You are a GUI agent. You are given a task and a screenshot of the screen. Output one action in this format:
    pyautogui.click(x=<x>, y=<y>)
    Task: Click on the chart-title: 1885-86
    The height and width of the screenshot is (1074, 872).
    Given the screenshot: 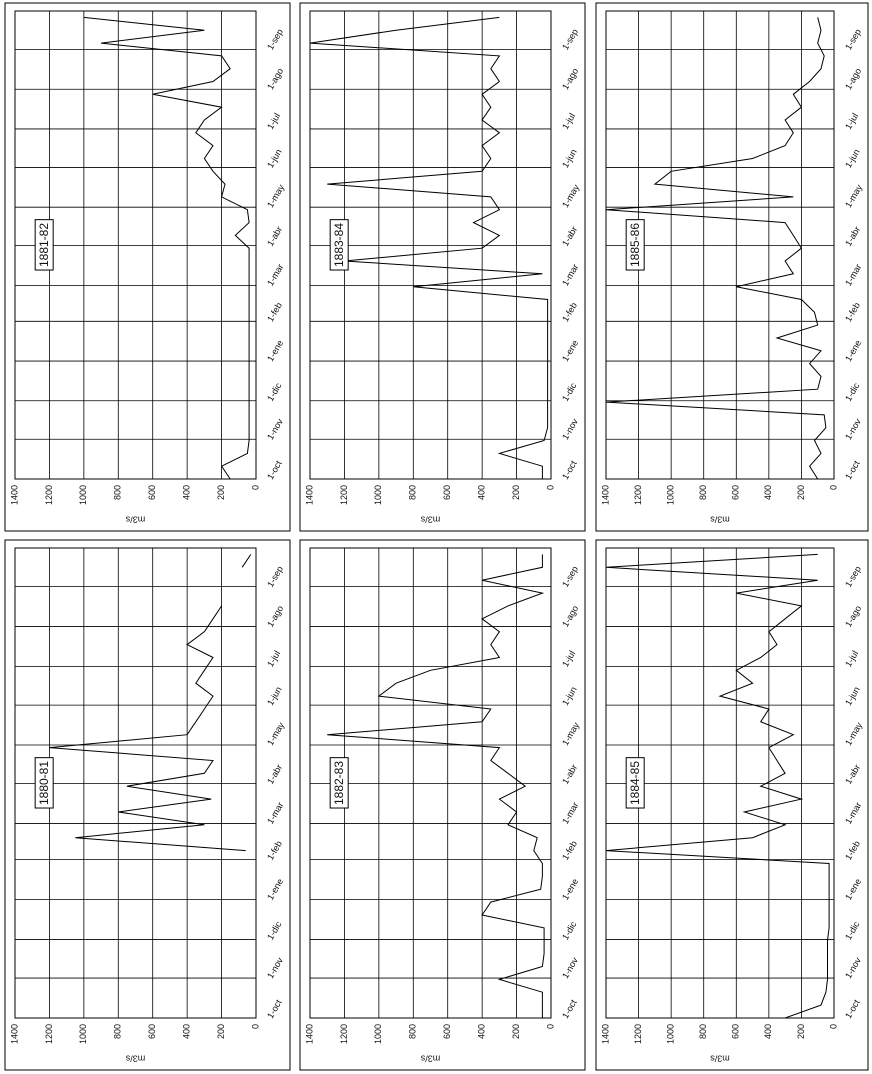 What is the action you would take?
    pyautogui.click(x=635, y=245)
    